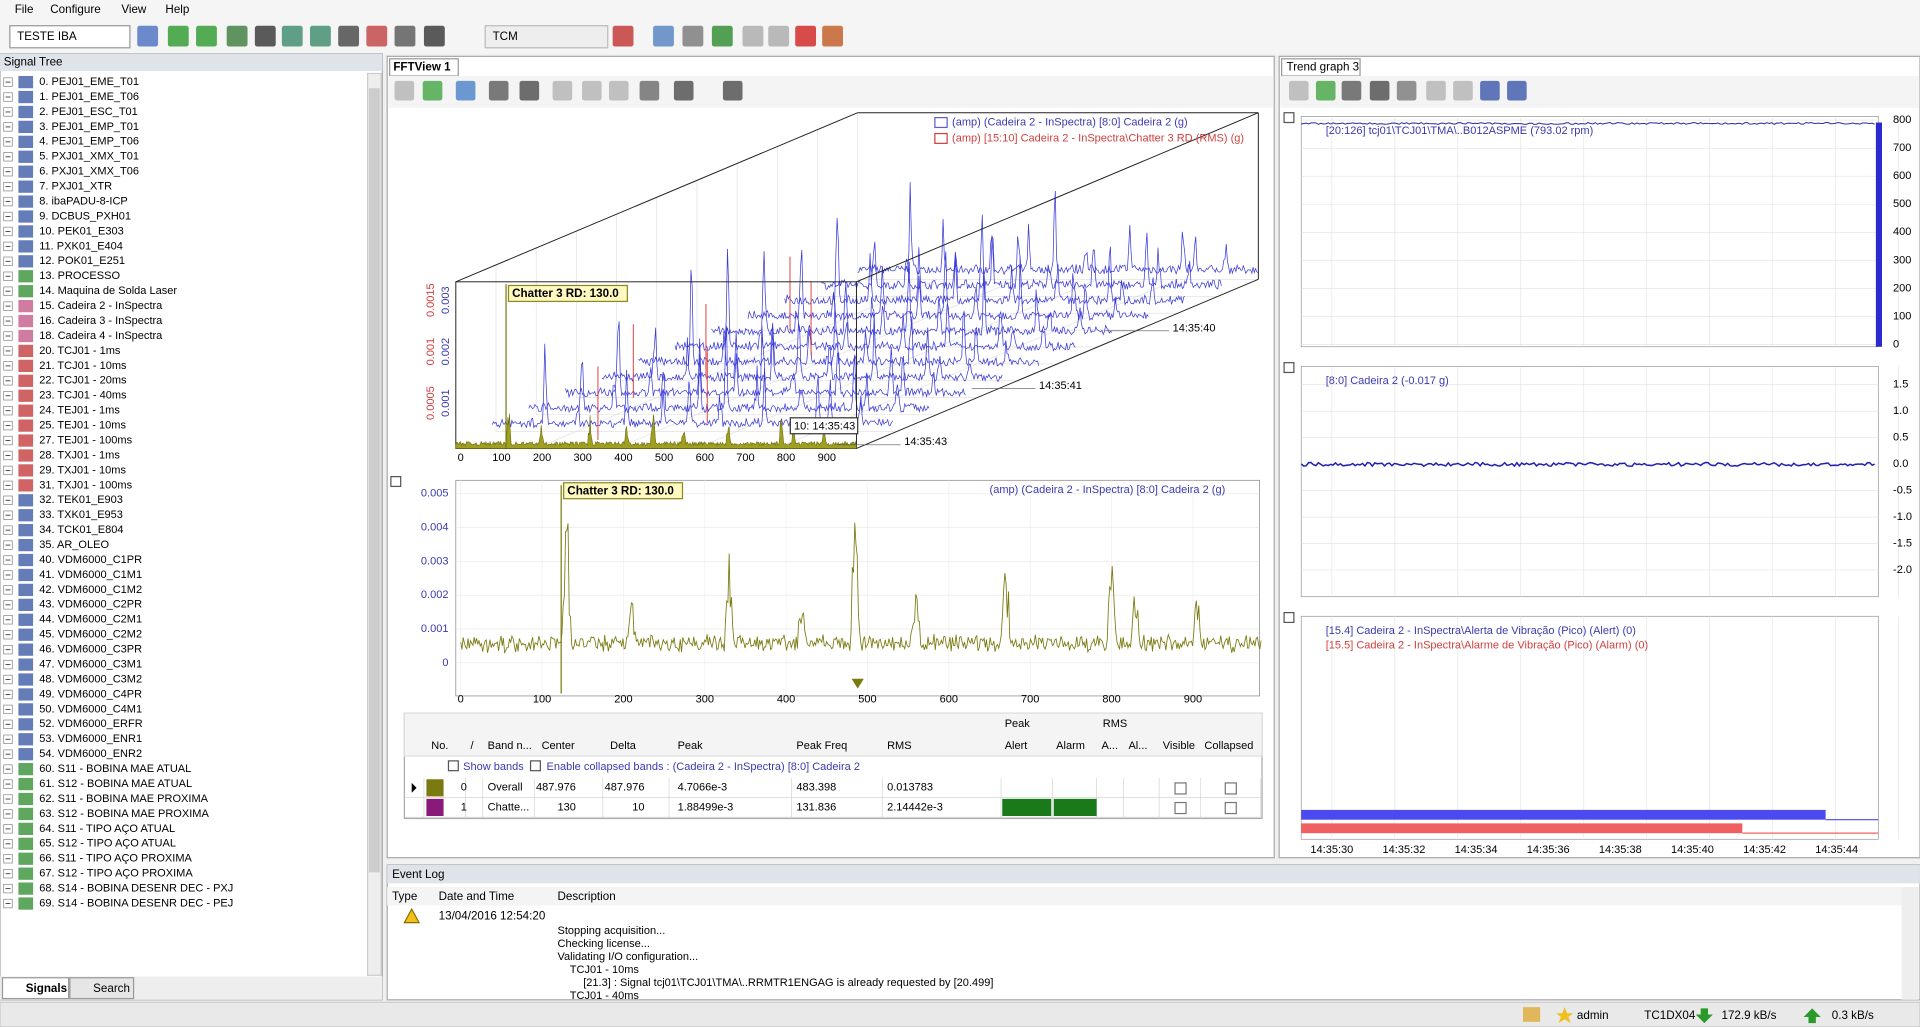 The height and width of the screenshot is (1027, 1920). I want to click on tree-item: 7. PXJ01_XTR, so click(75, 187).